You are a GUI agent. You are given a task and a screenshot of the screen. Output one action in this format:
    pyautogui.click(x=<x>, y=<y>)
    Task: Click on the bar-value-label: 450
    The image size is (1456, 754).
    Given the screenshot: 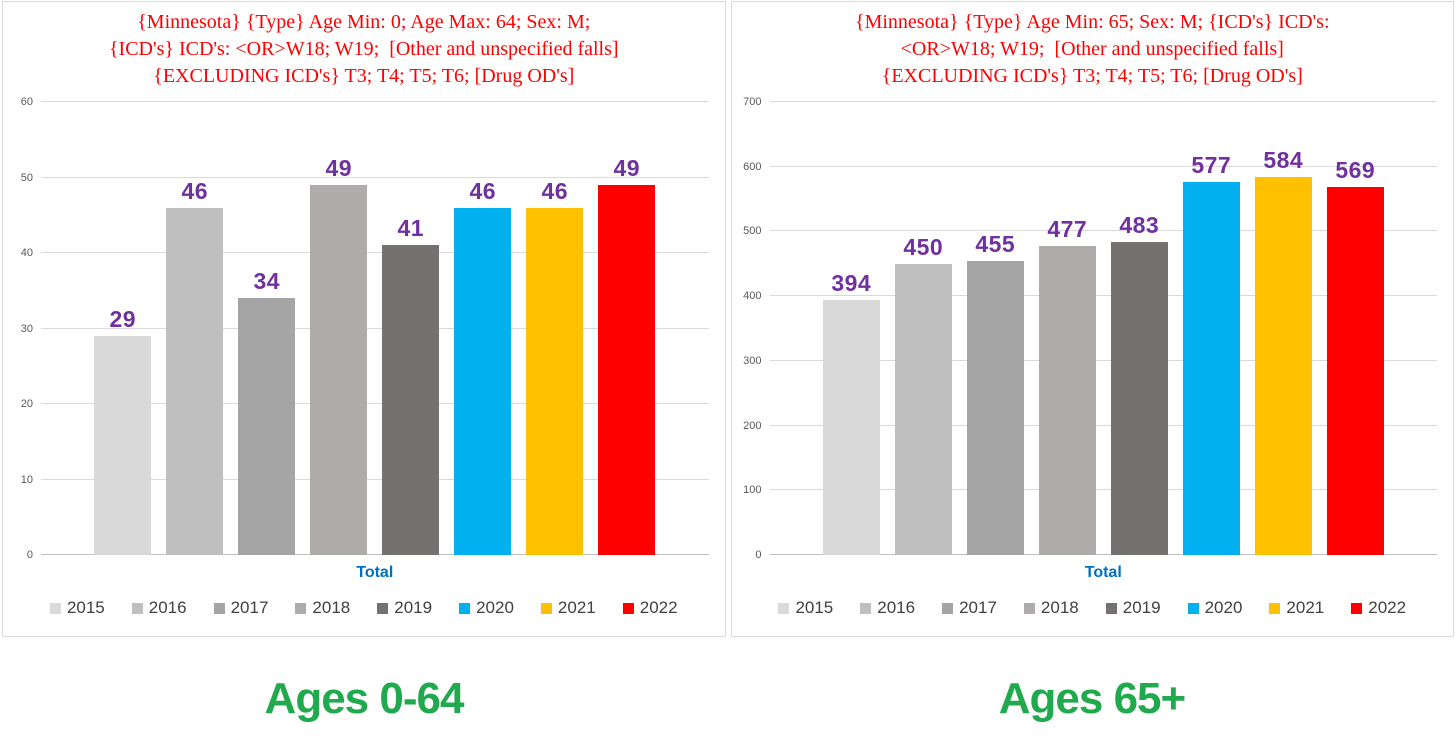 What is the action you would take?
    pyautogui.click(x=923, y=246)
    